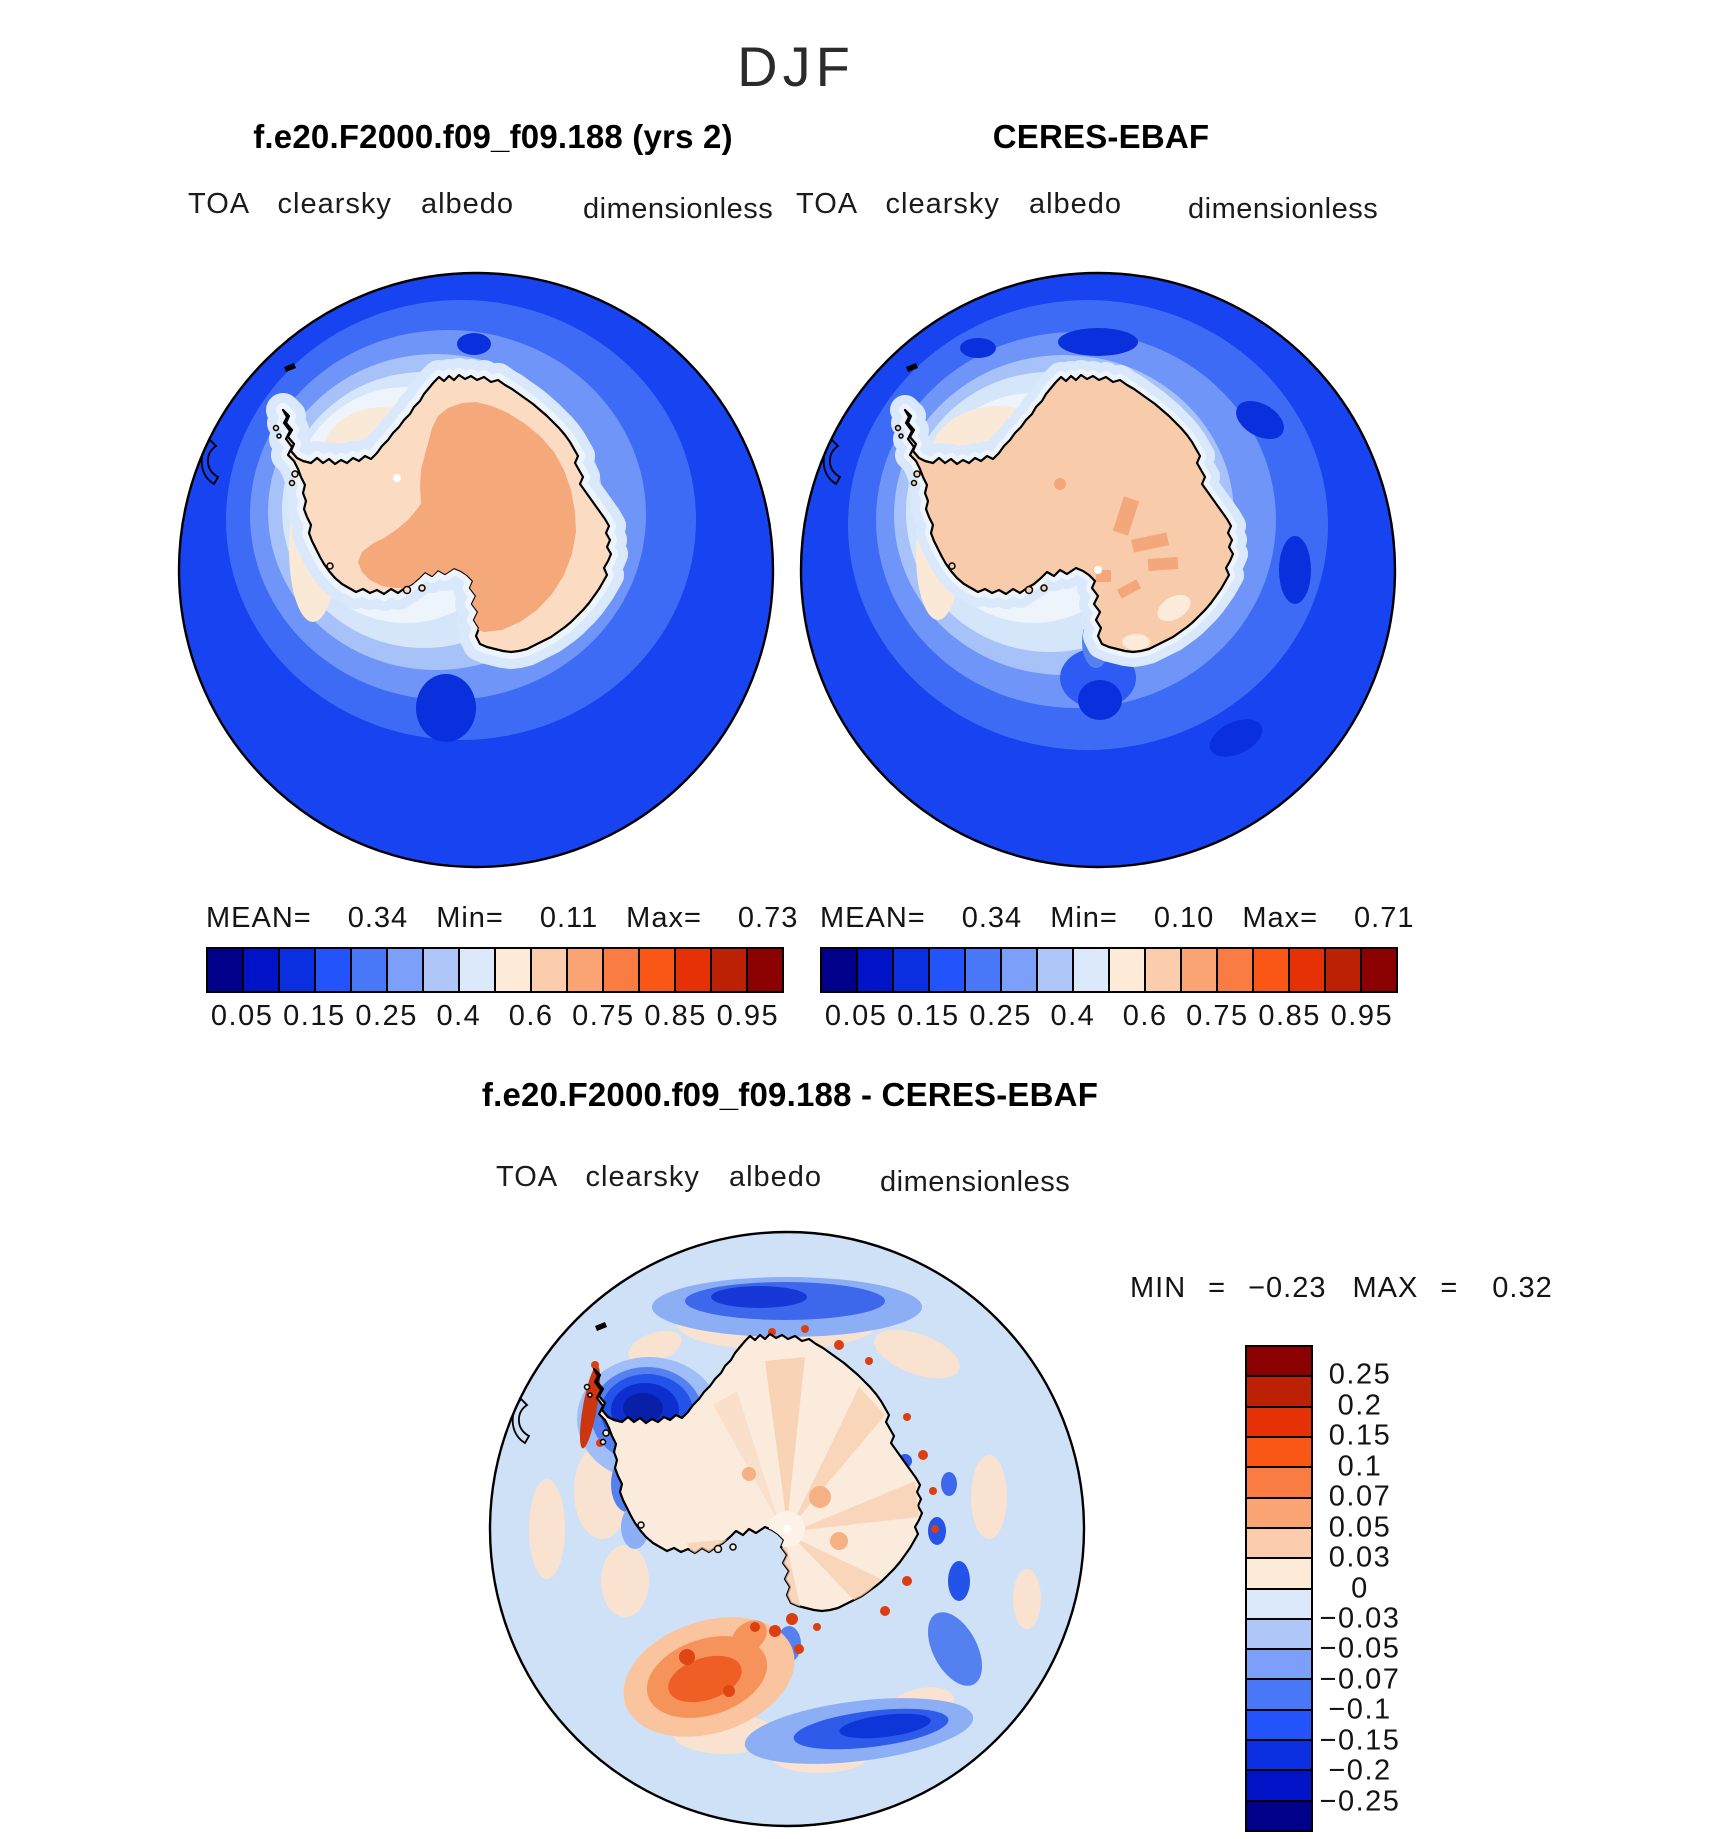 This screenshot has width=1710, height=1839. What do you see at coordinates (1360, 1405) in the screenshot?
I see `colorbar-tick-label: 0.2` at bounding box center [1360, 1405].